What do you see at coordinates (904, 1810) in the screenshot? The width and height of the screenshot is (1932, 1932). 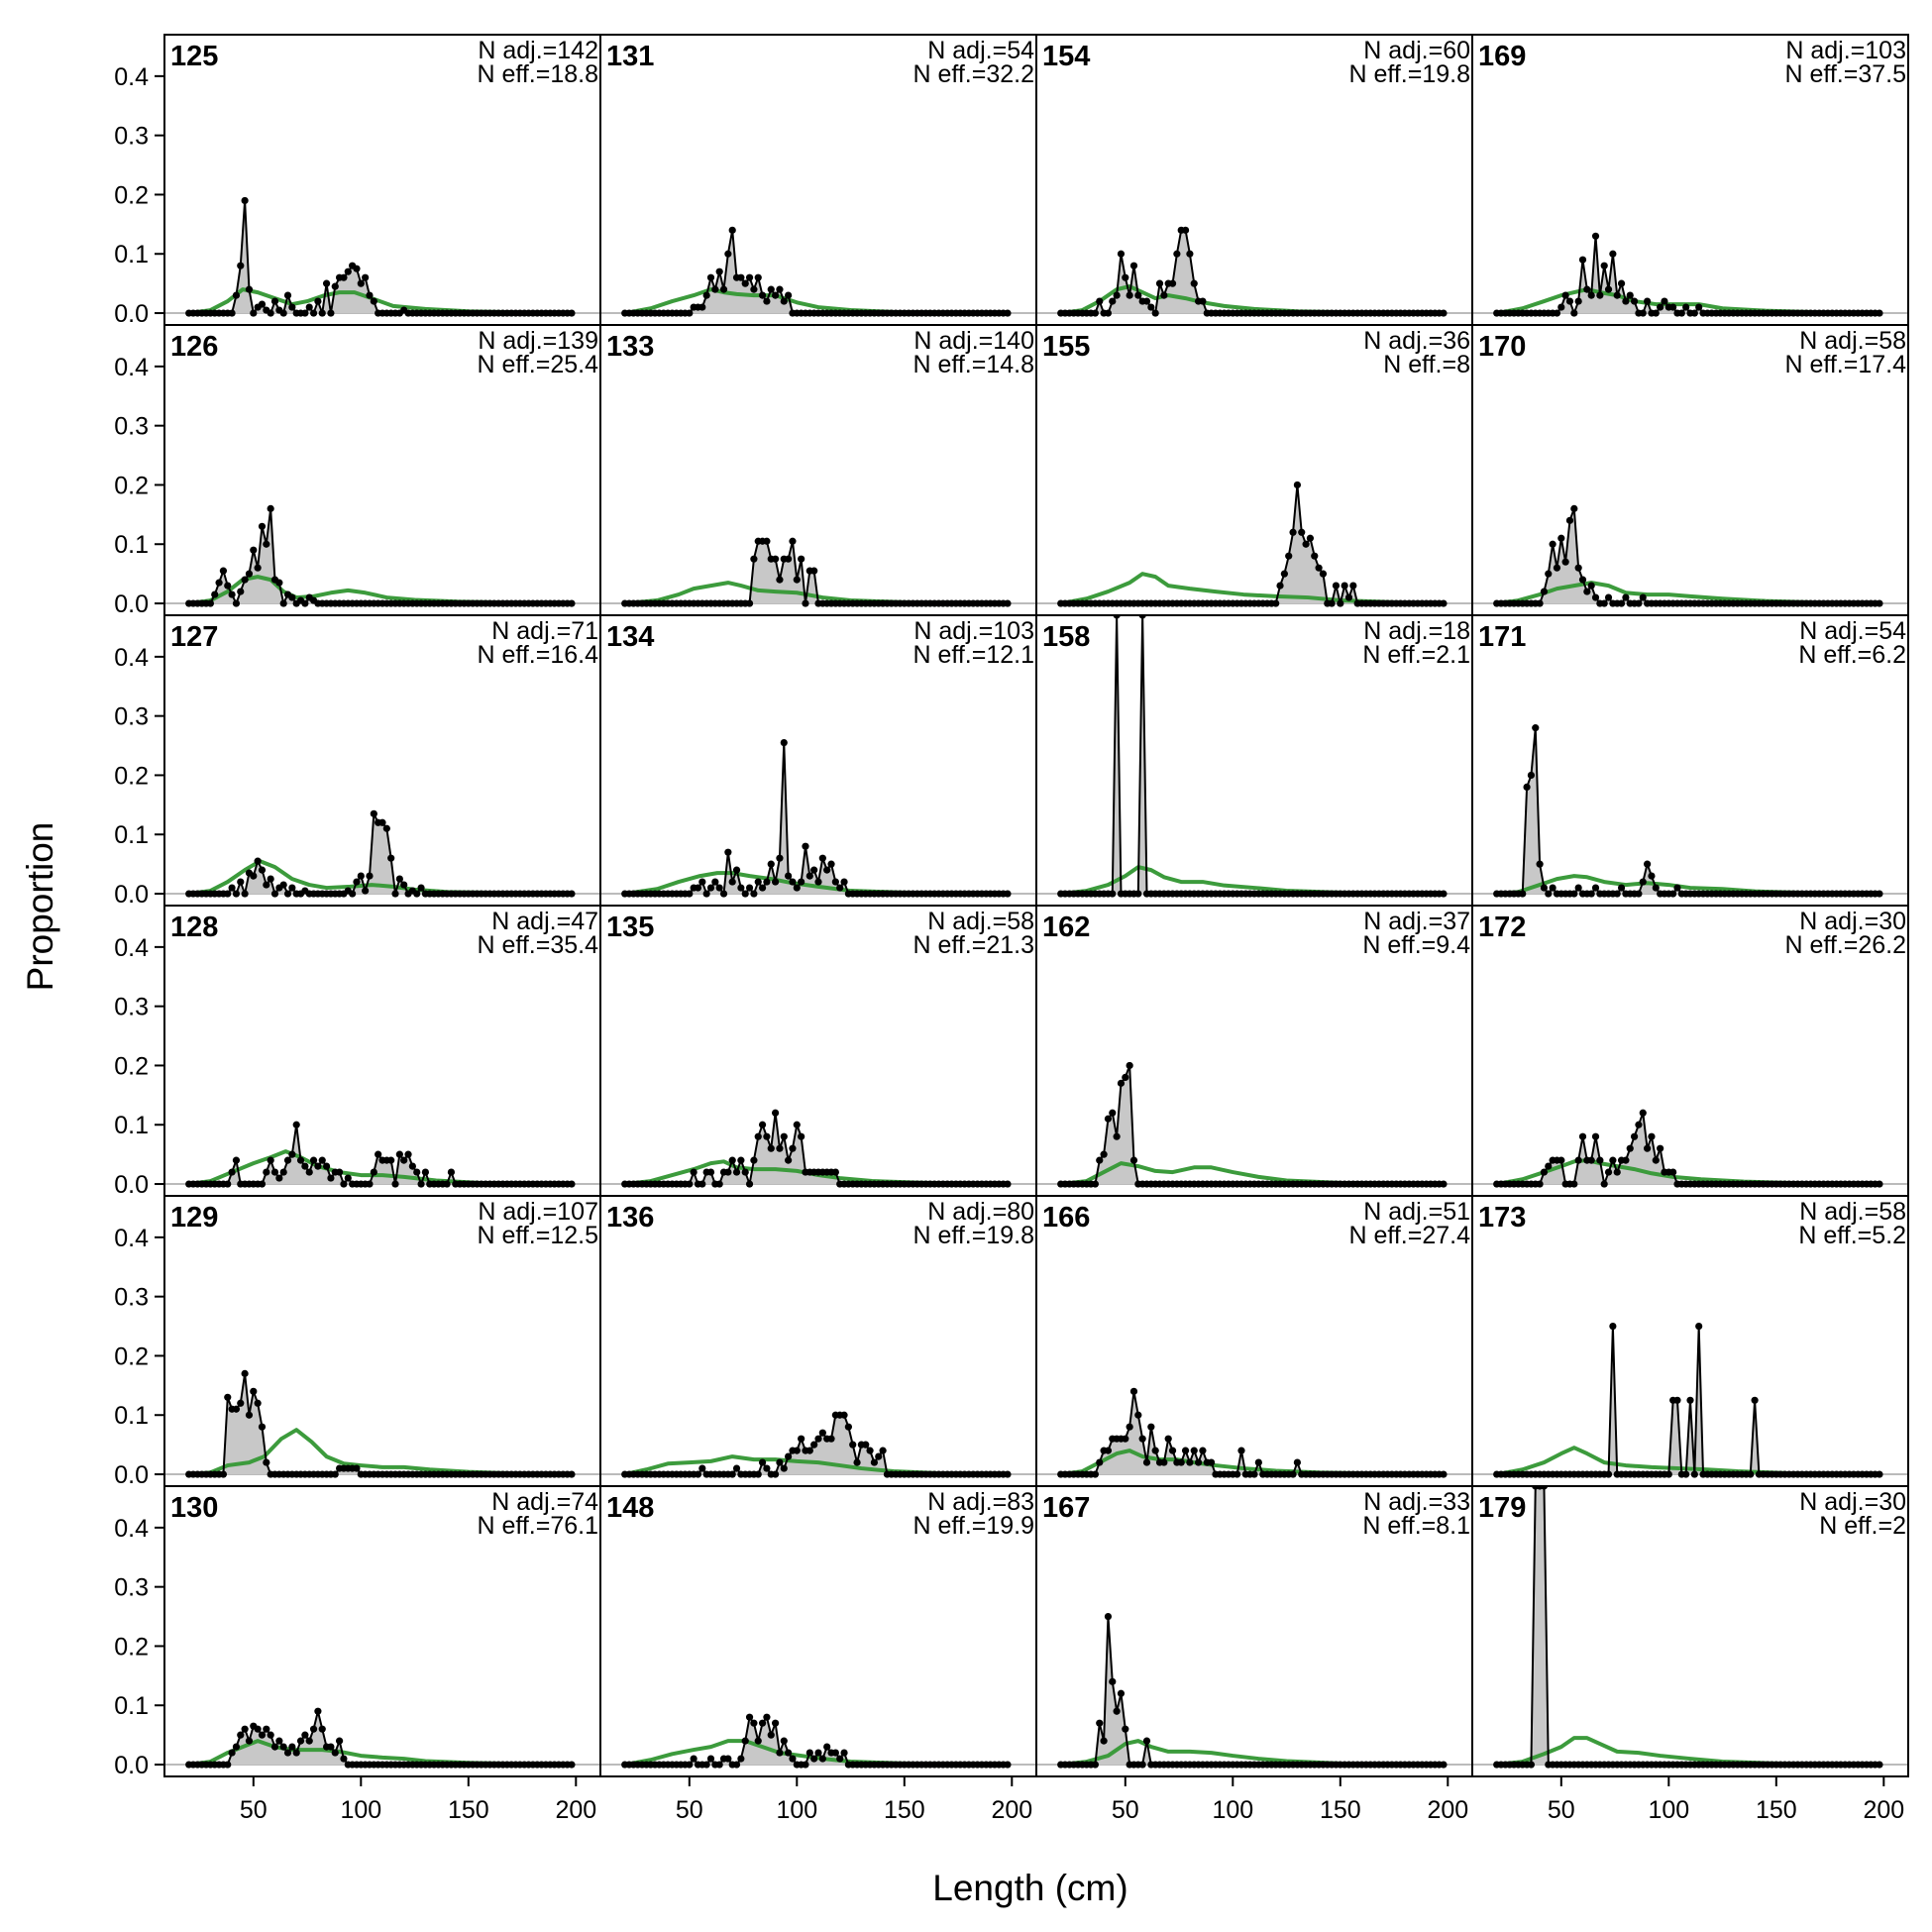 I see `x-tick-label: 150` at bounding box center [904, 1810].